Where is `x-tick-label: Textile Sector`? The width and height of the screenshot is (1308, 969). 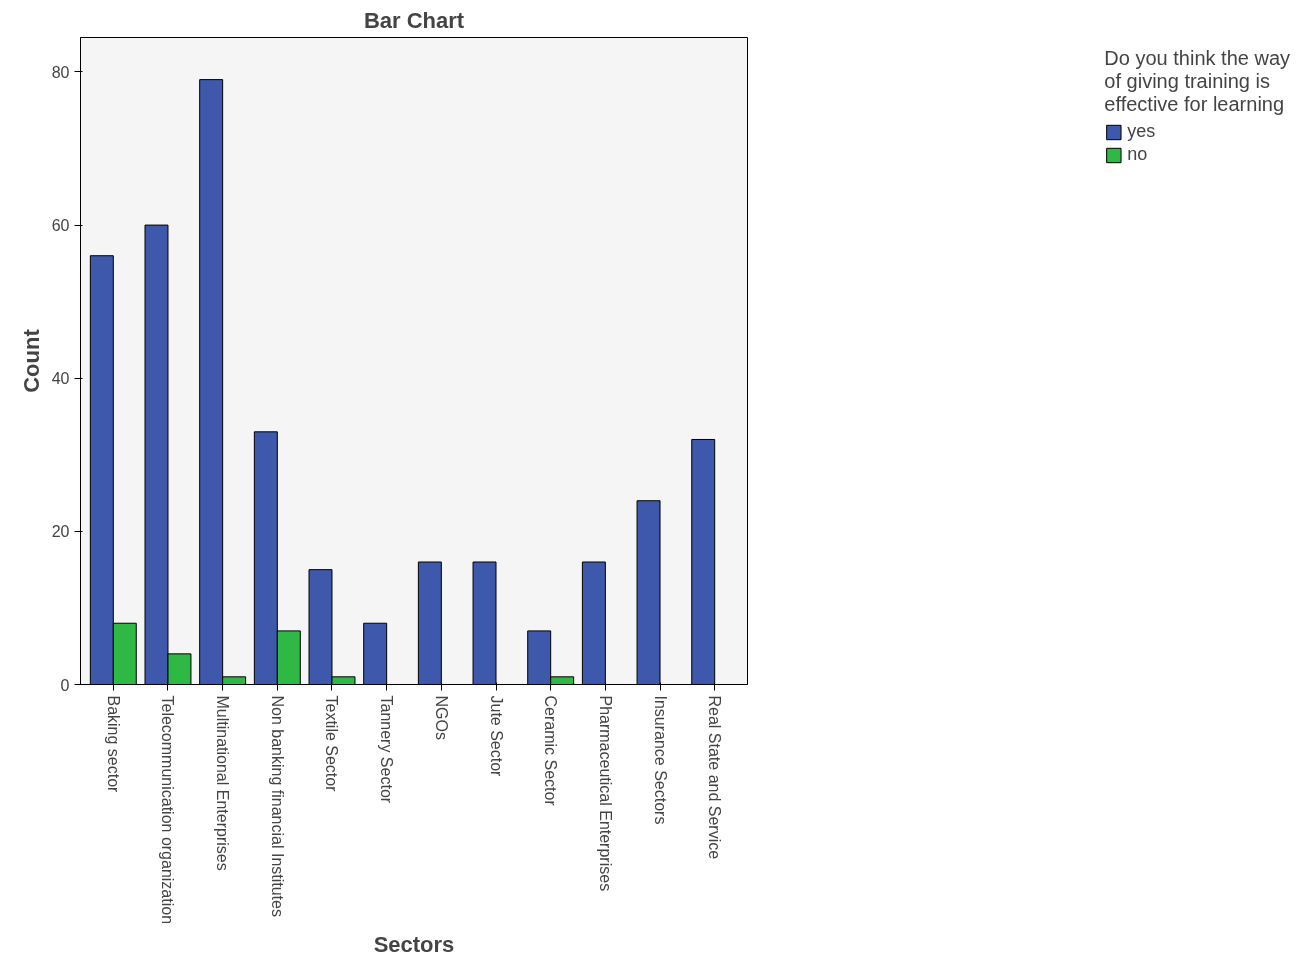
x-tick-label: Textile Sector is located at coordinates (332, 744).